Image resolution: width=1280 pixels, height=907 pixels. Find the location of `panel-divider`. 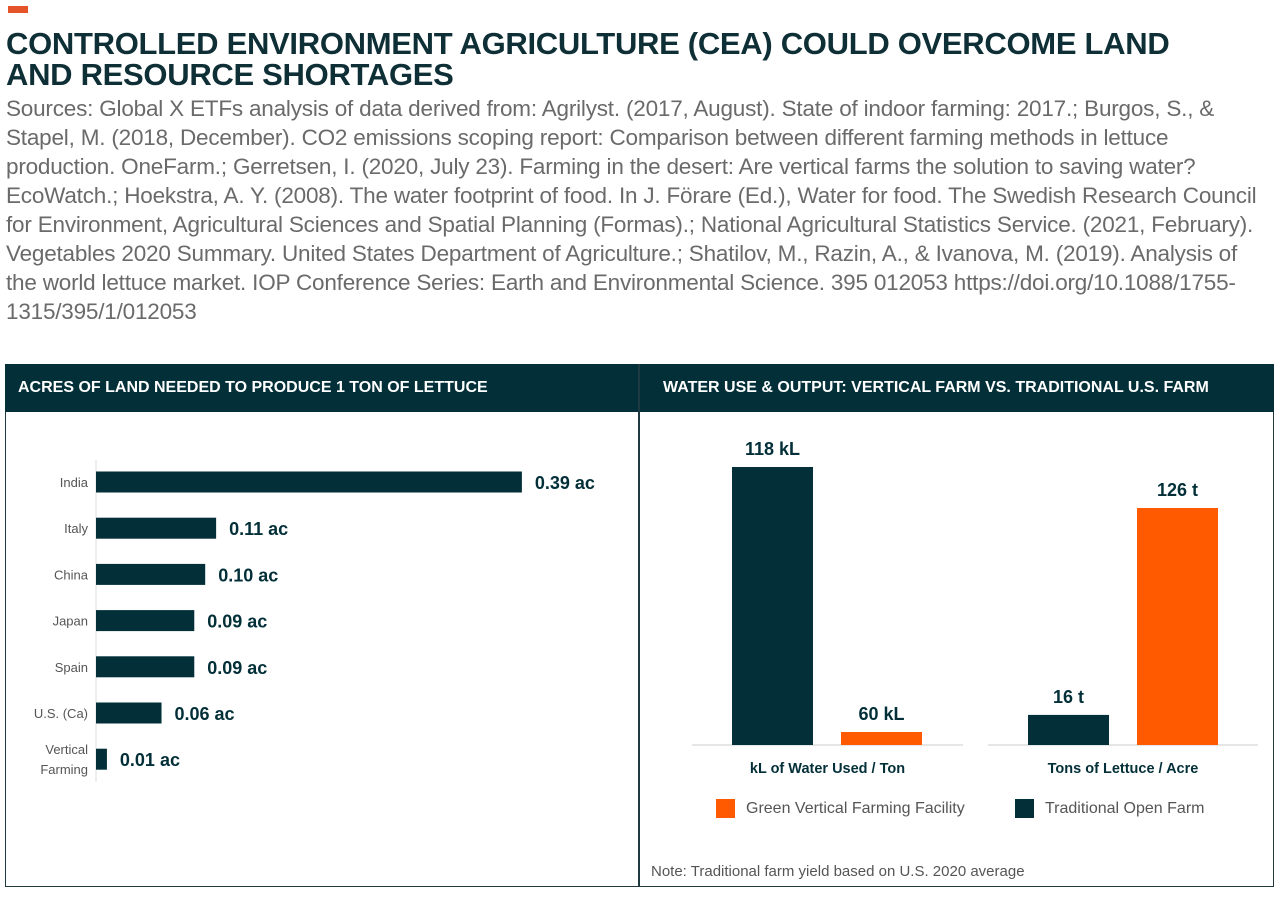

panel-divider is located at coordinates (639, 625).